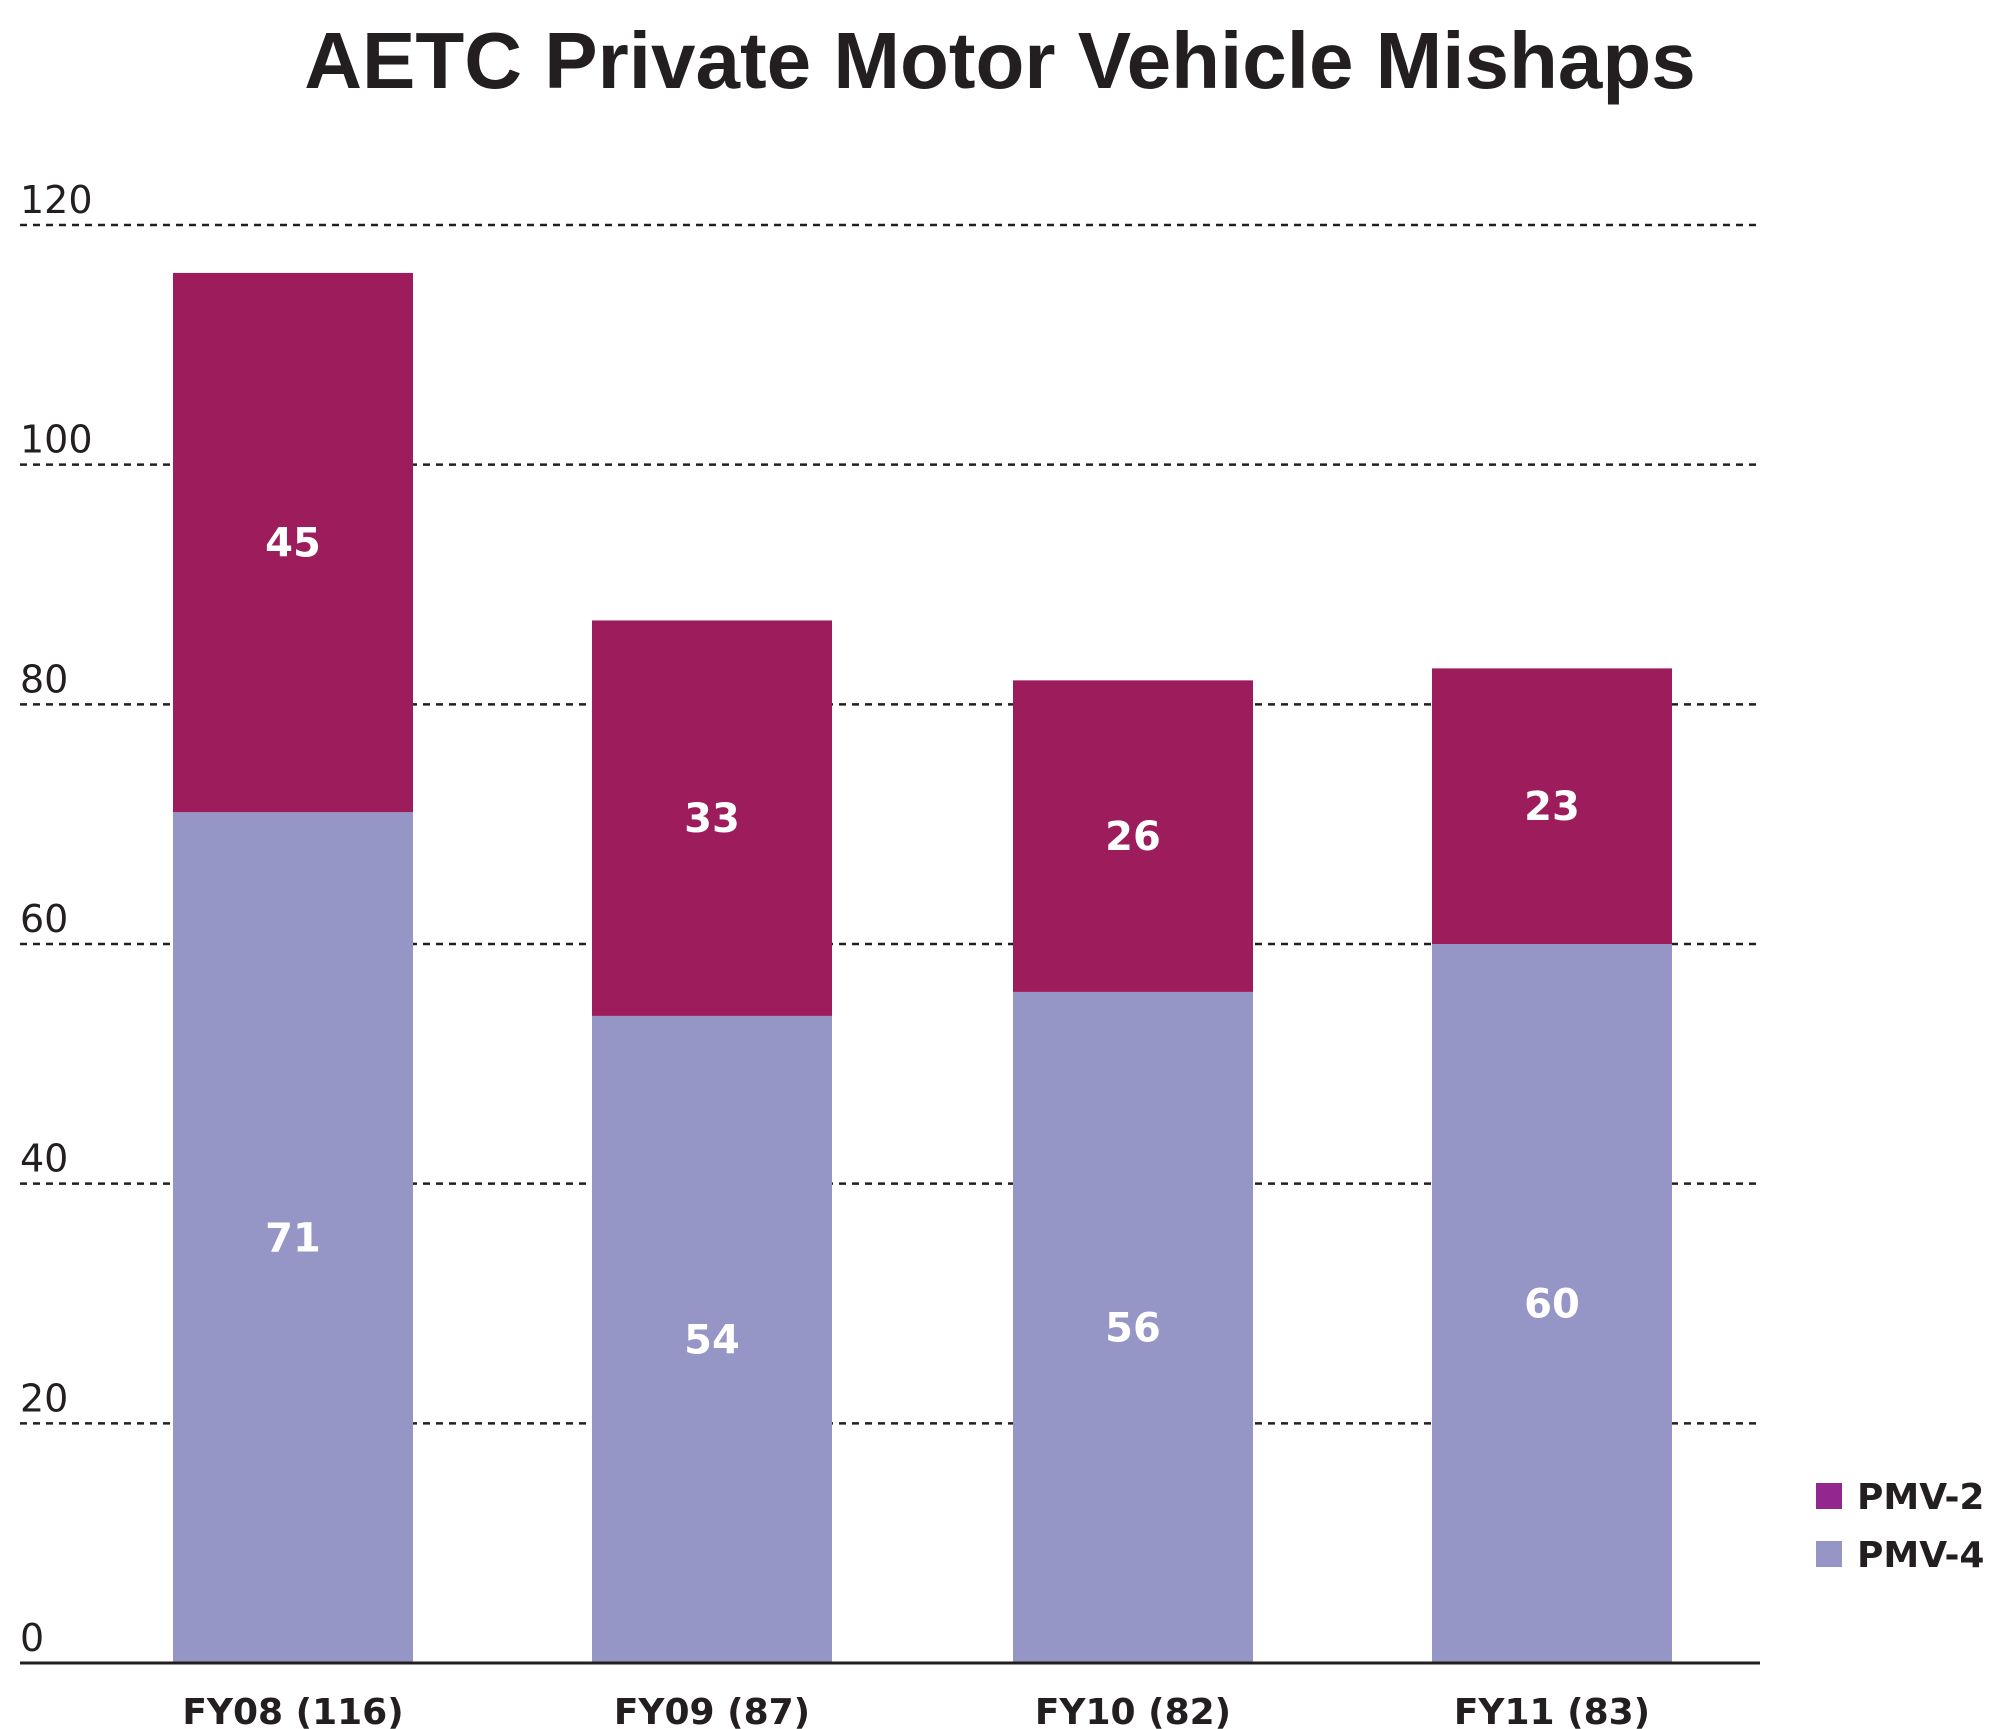 Image resolution: width=2000 pixels, height=1729 pixels. What do you see at coordinates (56, 200) in the screenshot?
I see `y-tick-label: 120` at bounding box center [56, 200].